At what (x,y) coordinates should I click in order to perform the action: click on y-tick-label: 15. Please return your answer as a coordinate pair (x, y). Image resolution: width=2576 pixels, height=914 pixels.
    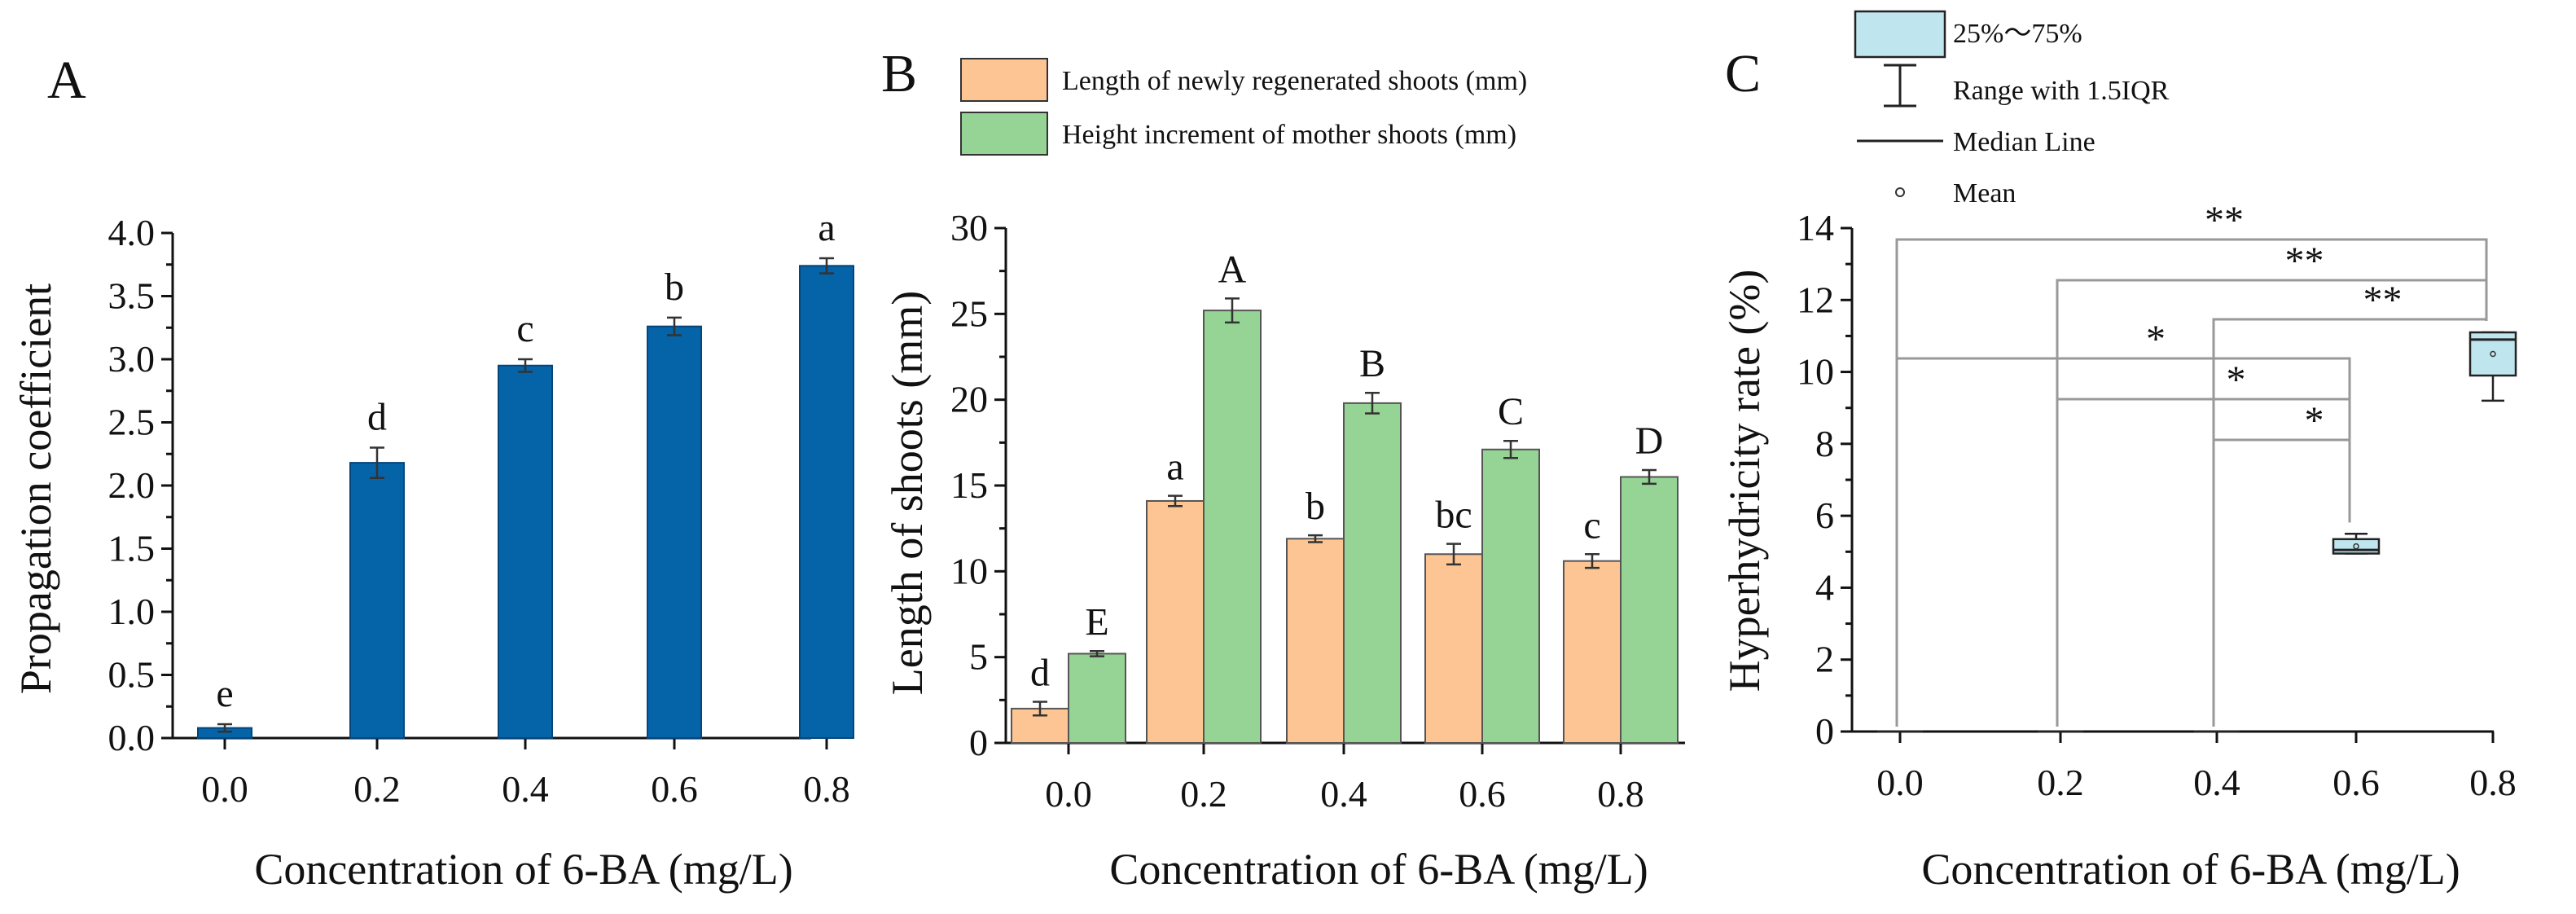
    Looking at the image, I should click on (969, 485).